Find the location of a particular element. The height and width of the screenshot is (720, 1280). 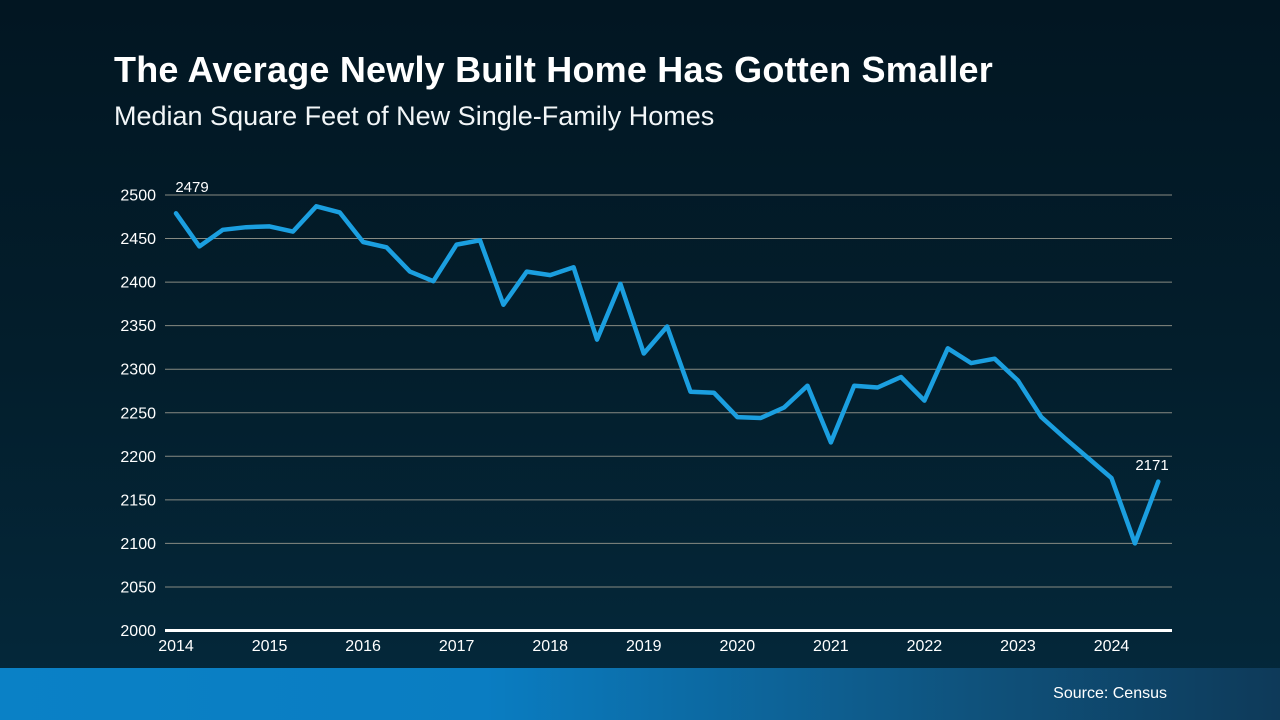

x-axis-label: 2023 is located at coordinates (1018, 646).